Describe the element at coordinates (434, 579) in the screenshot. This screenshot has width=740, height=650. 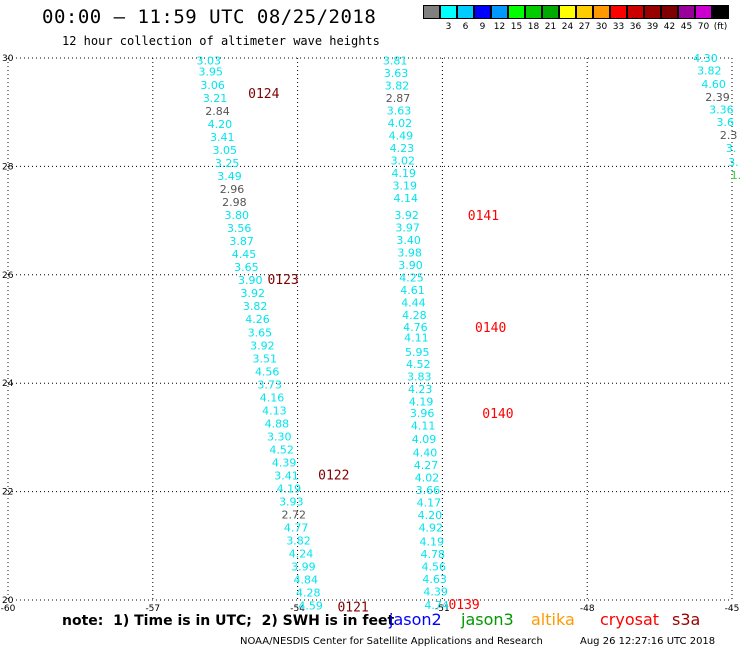
I see `wave-height-point: 4.63` at that location.